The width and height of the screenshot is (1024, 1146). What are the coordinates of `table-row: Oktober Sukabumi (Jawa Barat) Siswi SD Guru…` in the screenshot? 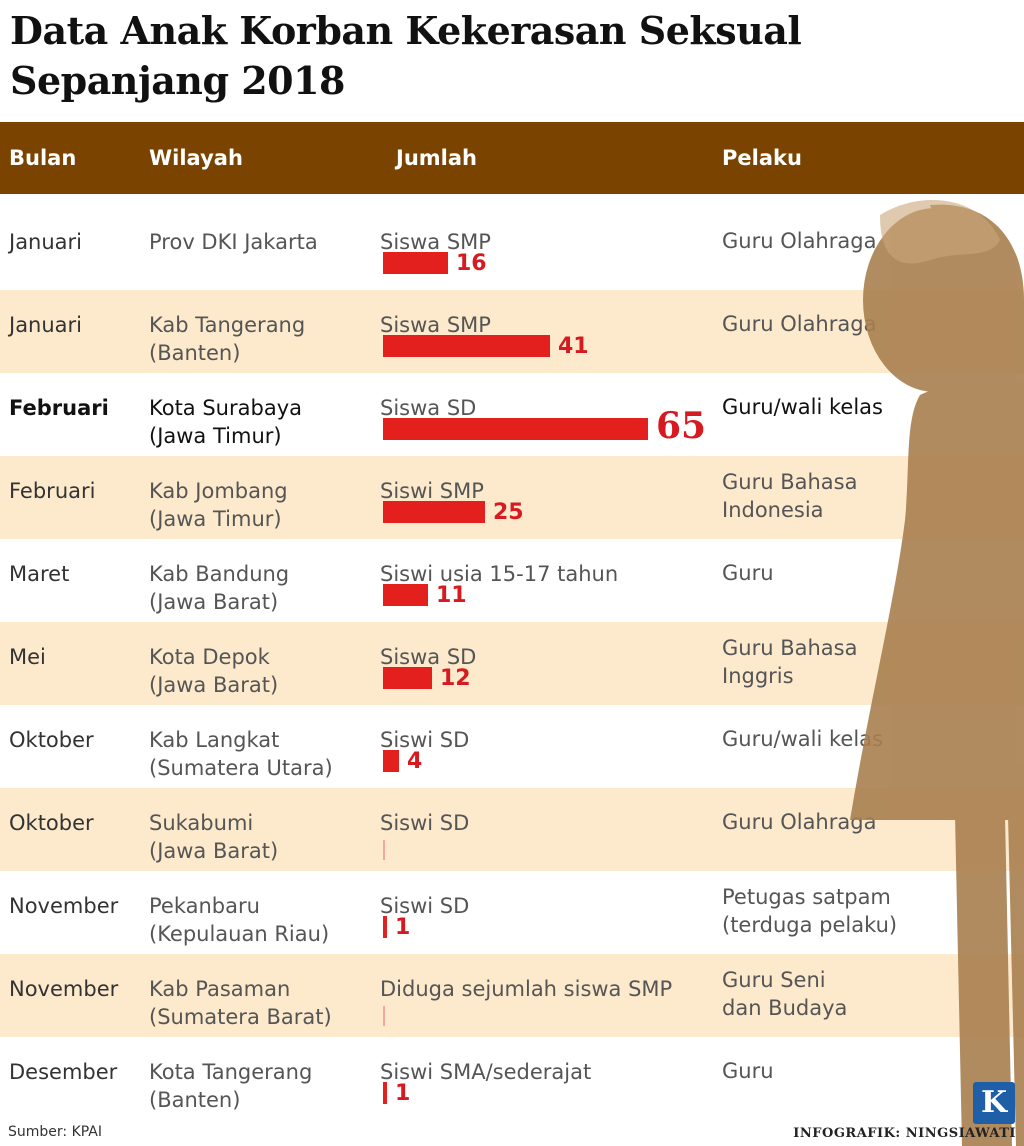 It's located at (512, 829).